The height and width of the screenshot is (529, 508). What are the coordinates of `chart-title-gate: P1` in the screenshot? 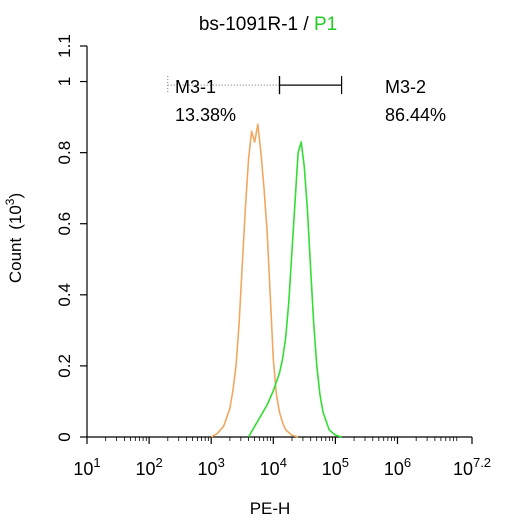 It's located at (325, 24).